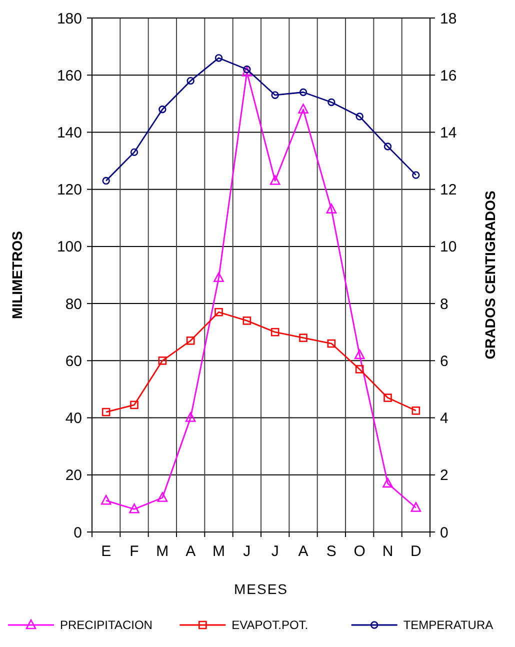 The image size is (515, 647). I want to click on y2-tick-label: 10, so click(448, 247).